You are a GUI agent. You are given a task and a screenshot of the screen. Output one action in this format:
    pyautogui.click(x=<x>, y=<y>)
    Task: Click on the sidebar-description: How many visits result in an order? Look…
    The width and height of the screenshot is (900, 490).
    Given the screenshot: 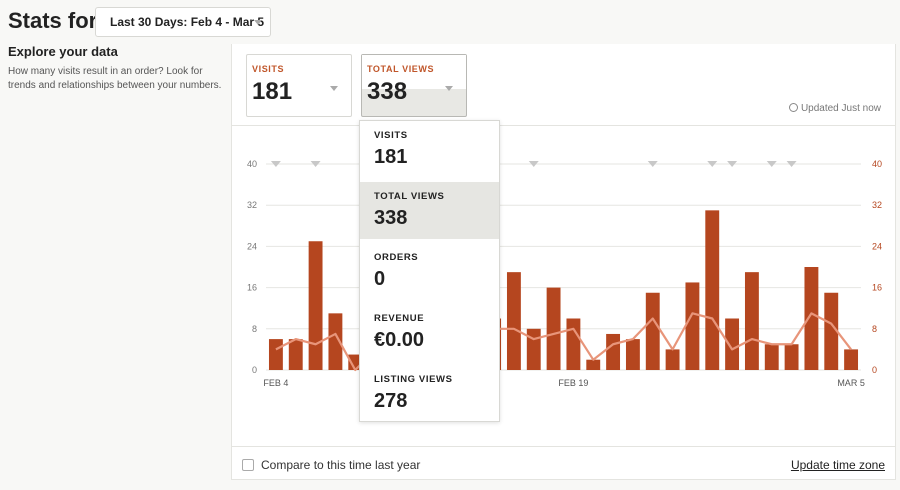 What is the action you would take?
    pyautogui.click(x=115, y=78)
    